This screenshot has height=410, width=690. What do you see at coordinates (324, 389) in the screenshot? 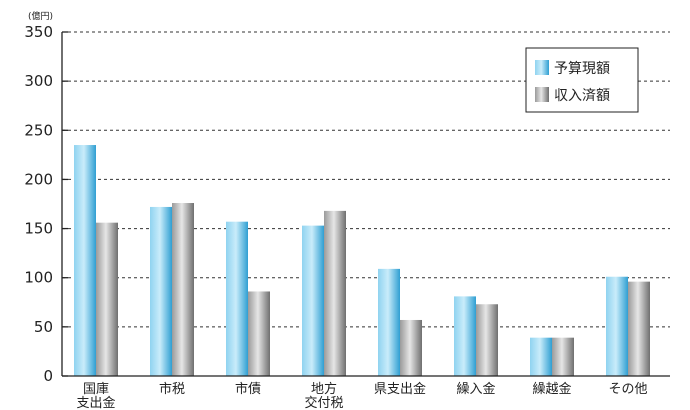
I see `x-tick-label: 地方` at bounding box center [324, 389].